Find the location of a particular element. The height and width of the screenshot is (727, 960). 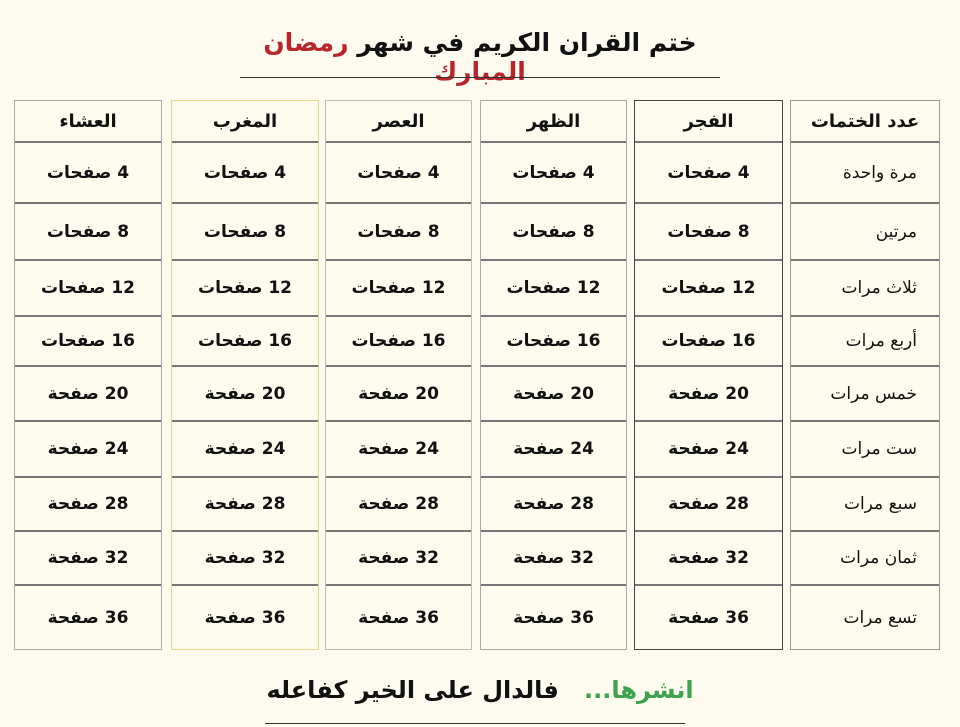

title-accent: رمضان المبارك is located at coordinates (394, 57).